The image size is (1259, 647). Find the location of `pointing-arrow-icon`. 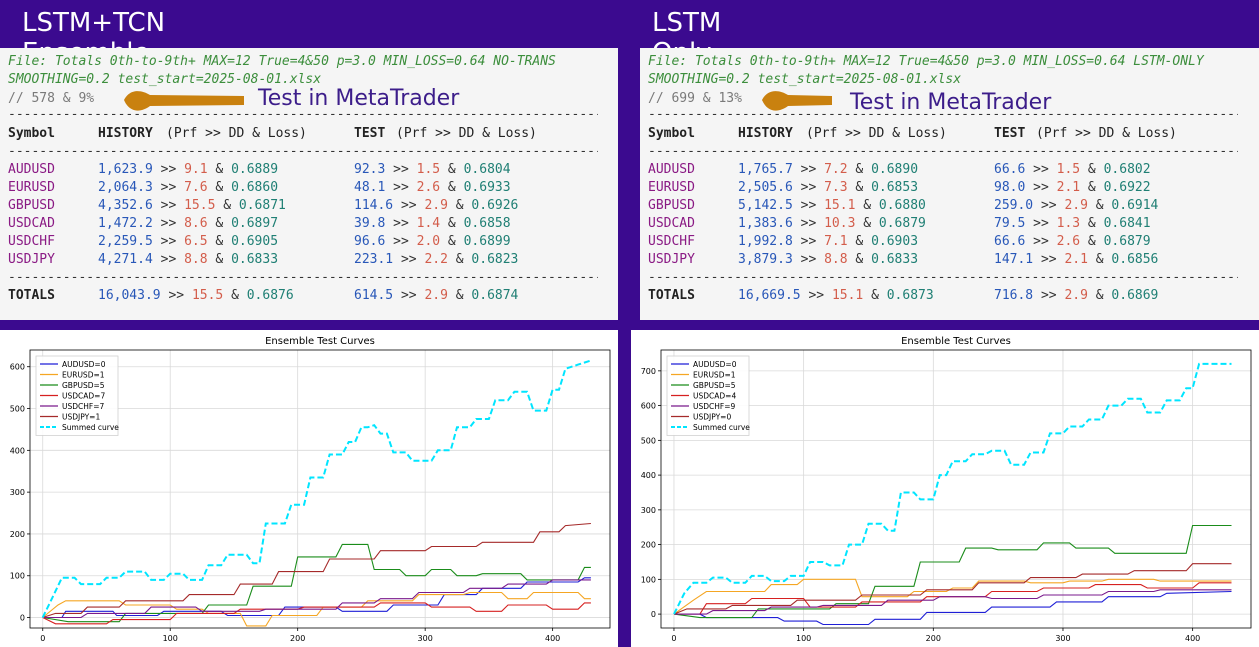

pointing-arrow-icon is located at coordinates (184, 101).